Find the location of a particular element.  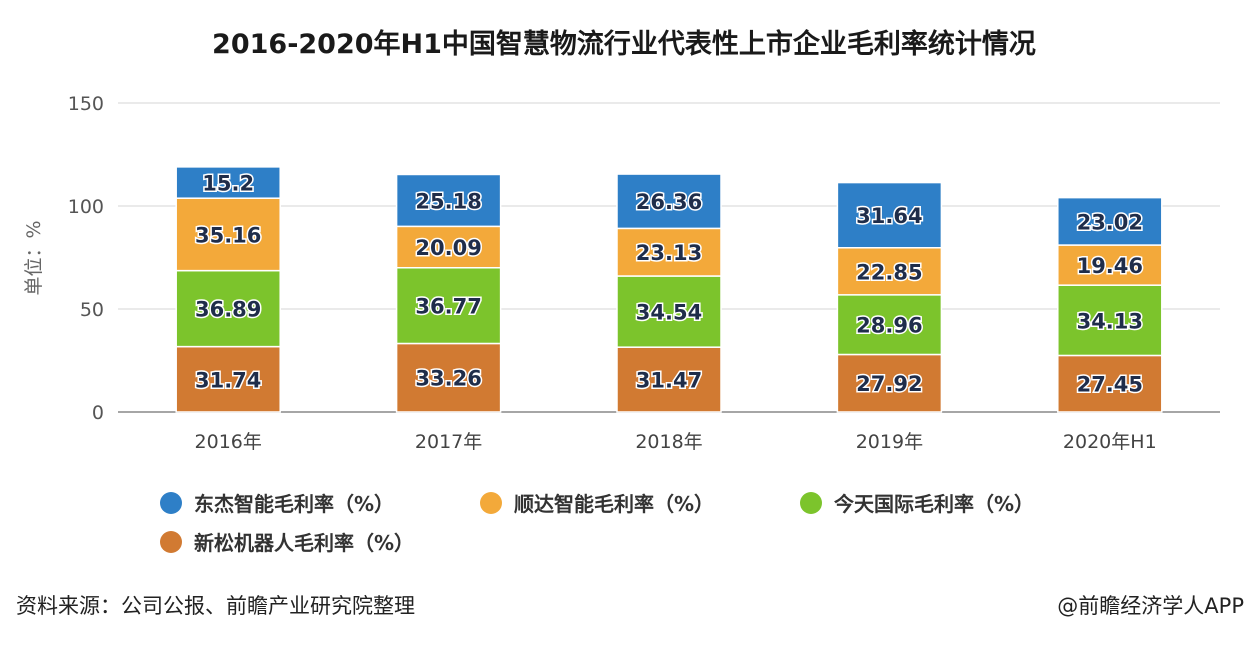

data-label: 27.92 is located at coordinates (889, 384).